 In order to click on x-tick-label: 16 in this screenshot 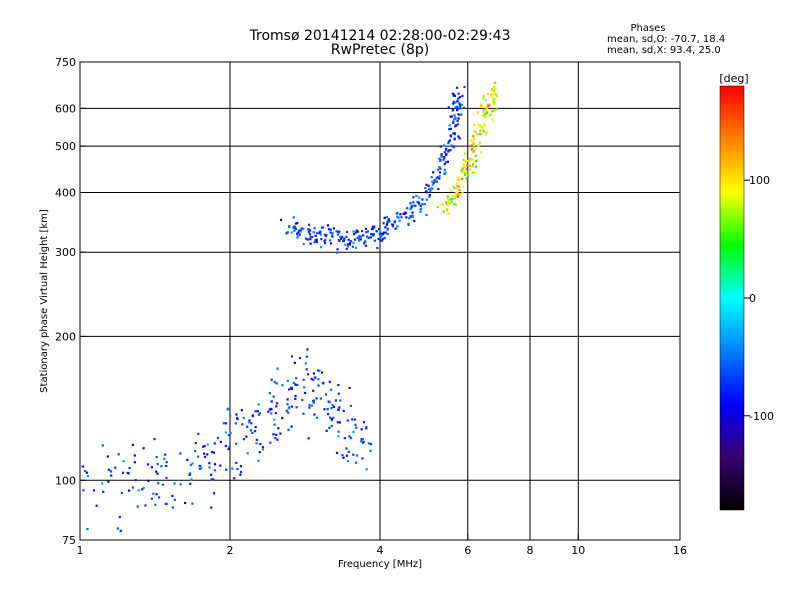, I will do `click(680, 550)`.